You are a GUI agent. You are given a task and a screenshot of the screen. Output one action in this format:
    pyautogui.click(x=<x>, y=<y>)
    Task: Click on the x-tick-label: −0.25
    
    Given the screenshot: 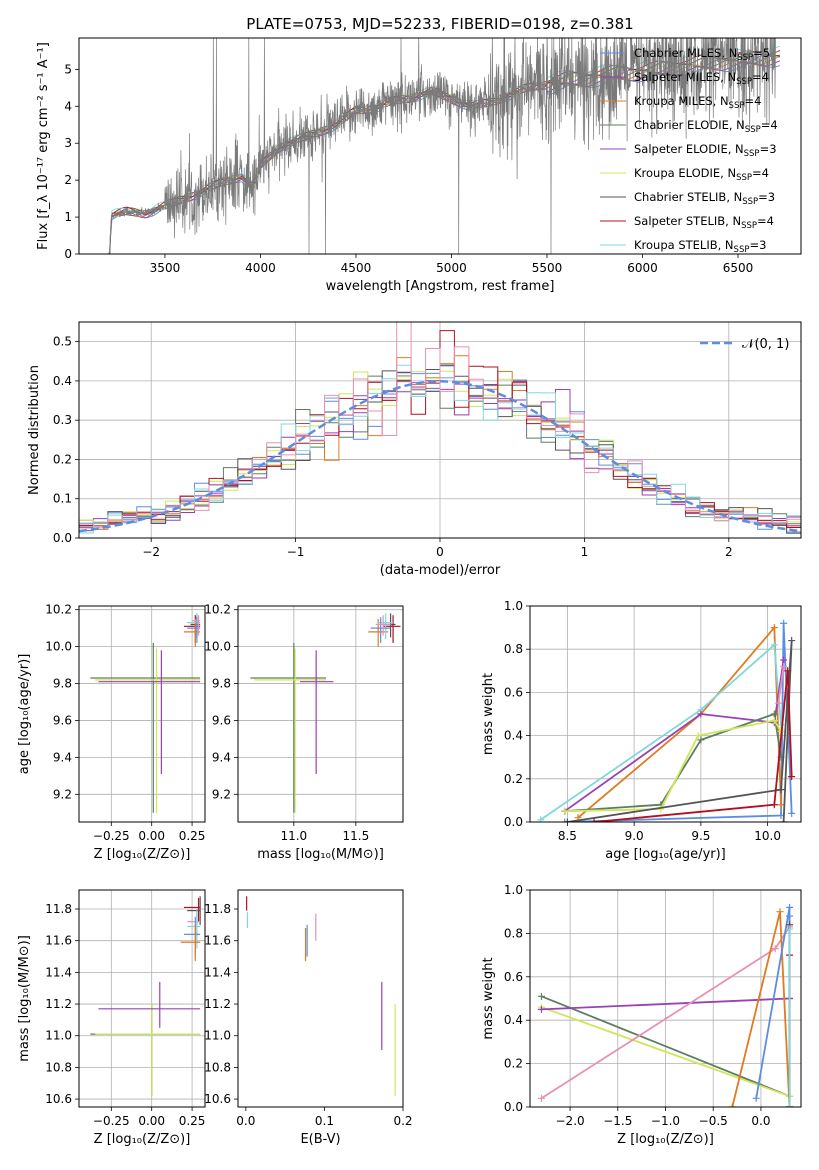 What is the action you would take?
    pyautogui.click(x=111, y=836)
    